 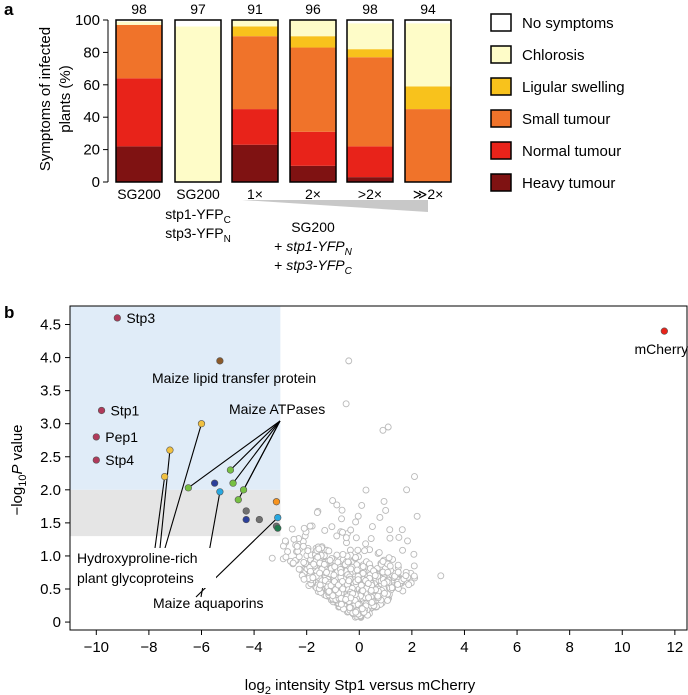 What do you see at coordinates (91, 52) in the screenshot?
I see `bar-y-tick-label-4: 80` at bounding box center [91, 52].